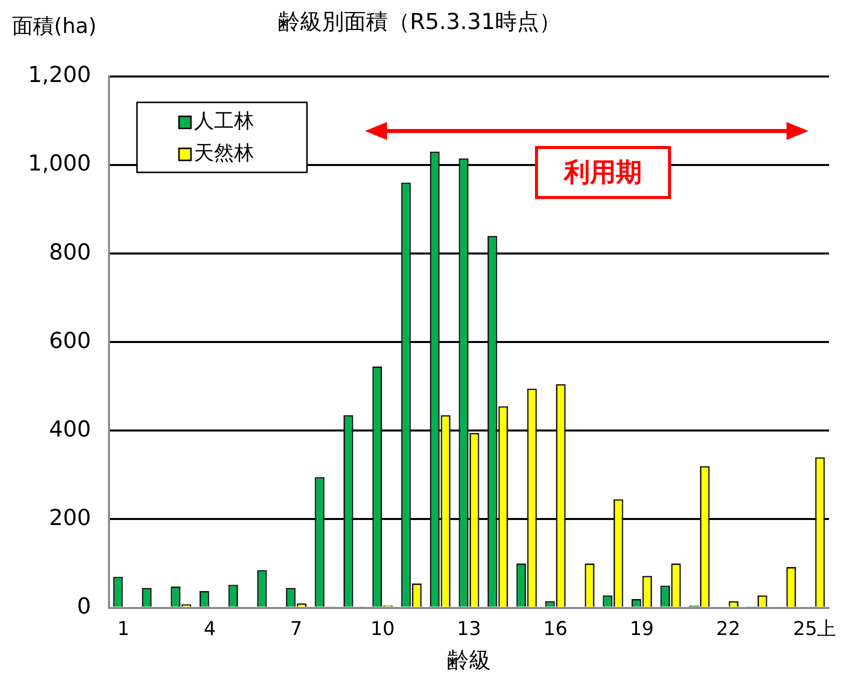 The image size is (859, 684). I want to click on annotation: 利用期, so click(603, 173).